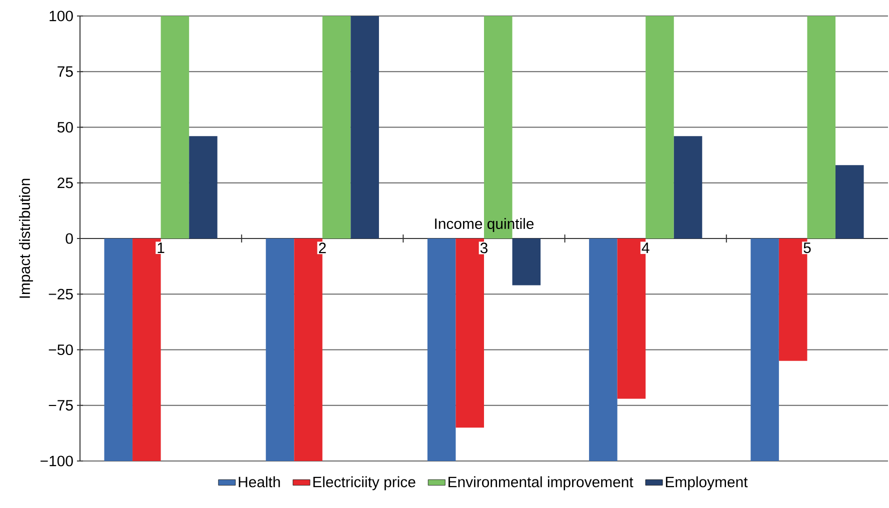 The width and height of the screenshot is (889, 508). What do you see at coordinates (60, 294) in the screenshot?
I see `y-tick-label: −25` at bounding box center [60, 294].